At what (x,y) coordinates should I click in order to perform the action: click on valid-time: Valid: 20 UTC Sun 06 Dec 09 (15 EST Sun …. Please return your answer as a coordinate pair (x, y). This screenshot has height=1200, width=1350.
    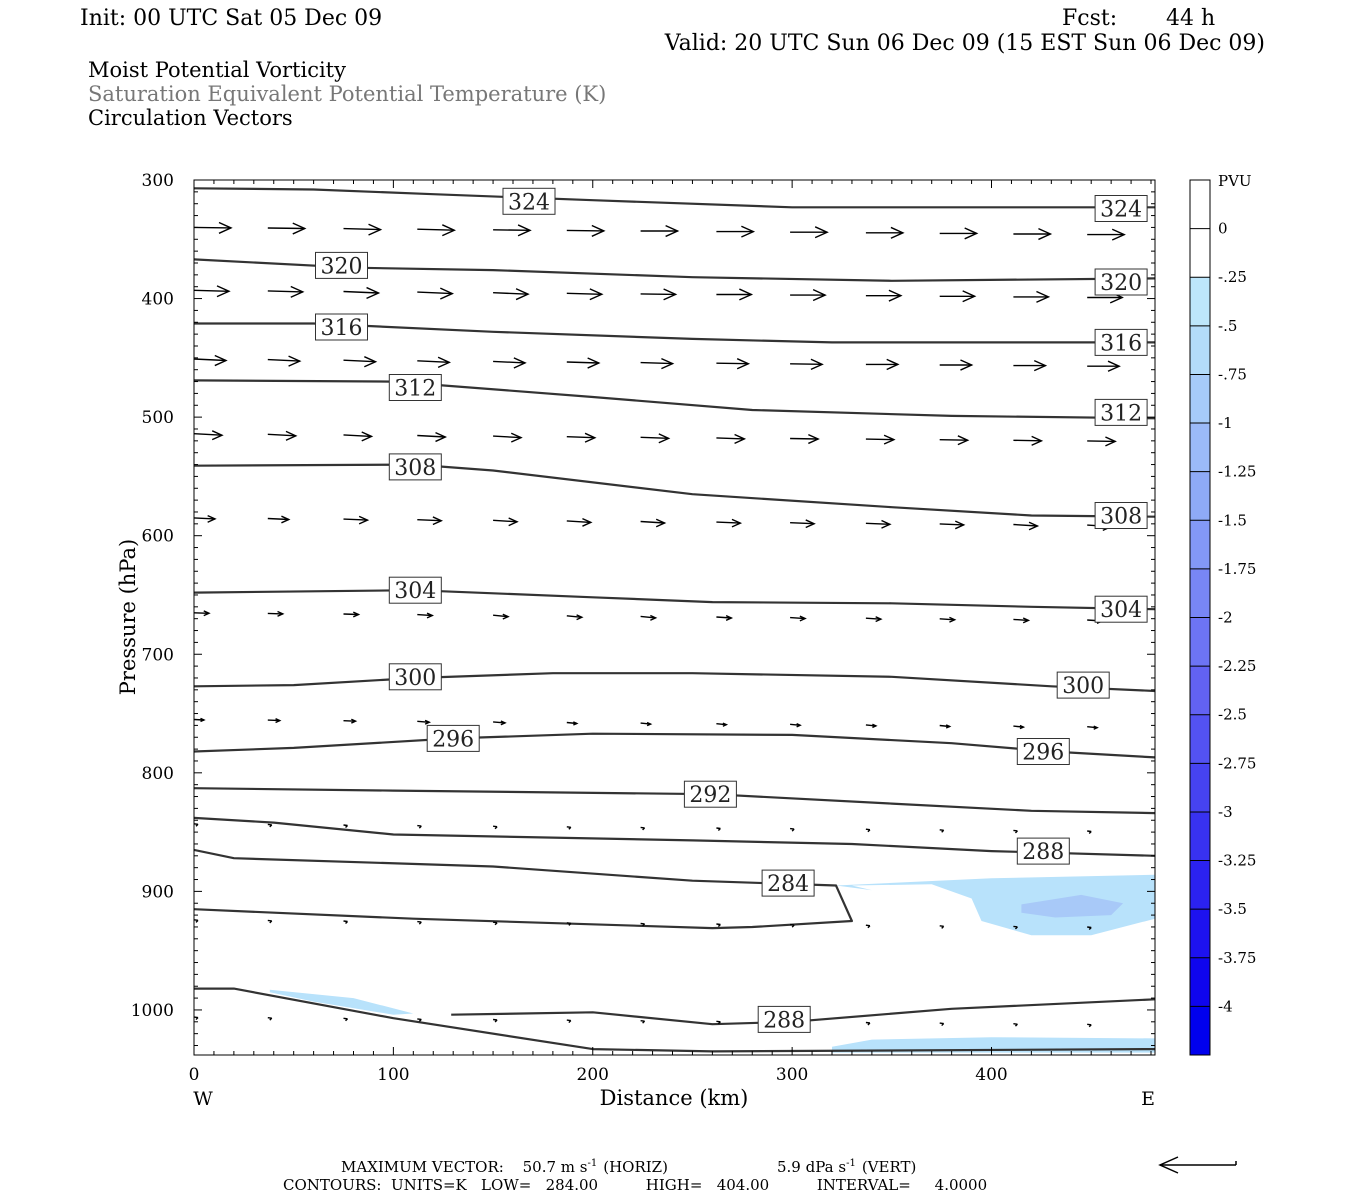
    Looking at the image, I should click on (964, 43).